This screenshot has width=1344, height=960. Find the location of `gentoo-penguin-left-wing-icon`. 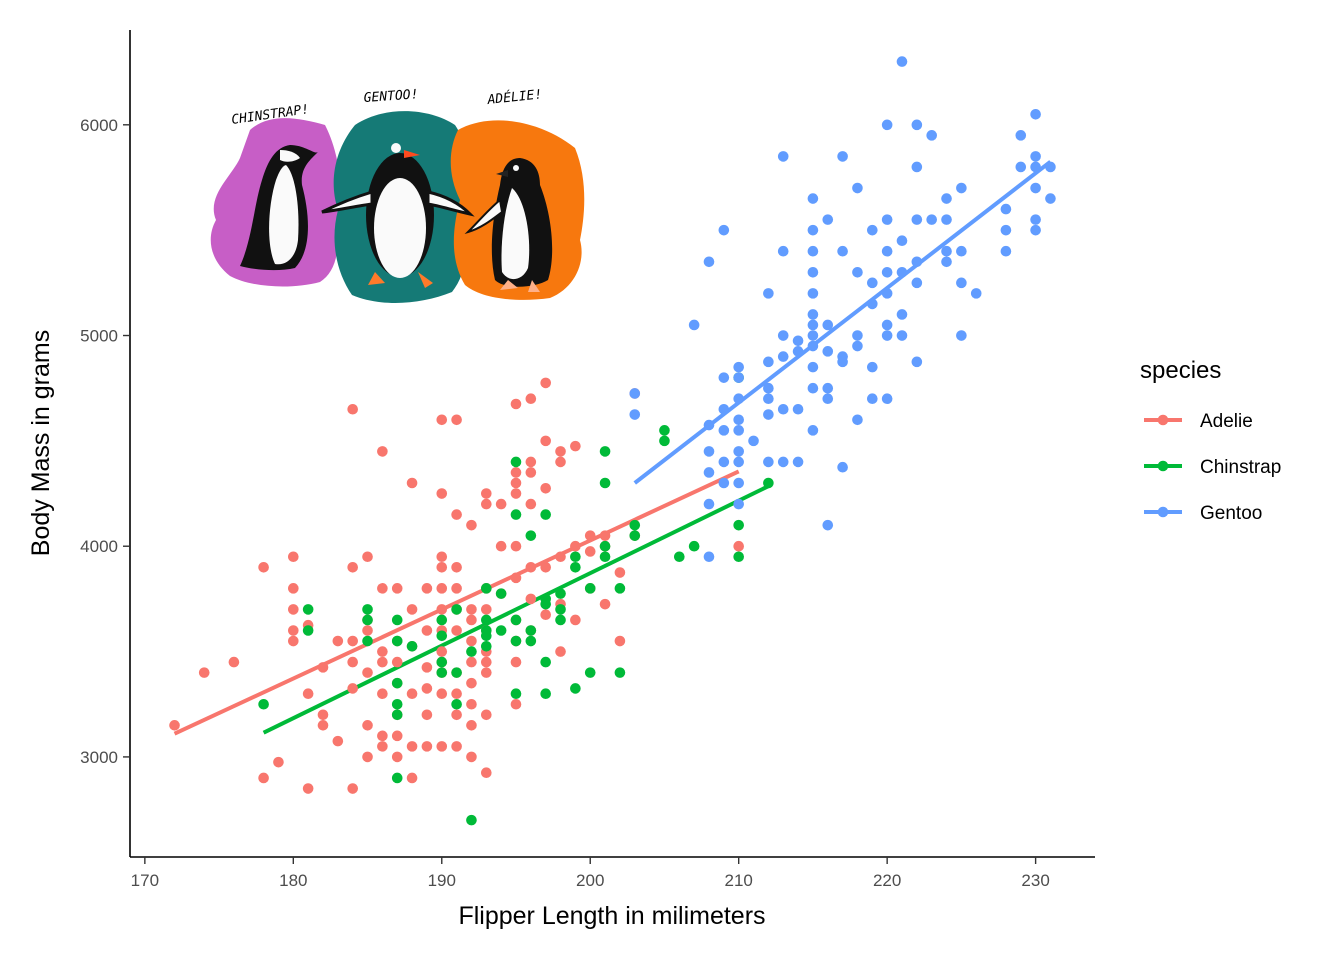

gentoo-penguin-left-wing-icon is located at coordinates (347, 201).